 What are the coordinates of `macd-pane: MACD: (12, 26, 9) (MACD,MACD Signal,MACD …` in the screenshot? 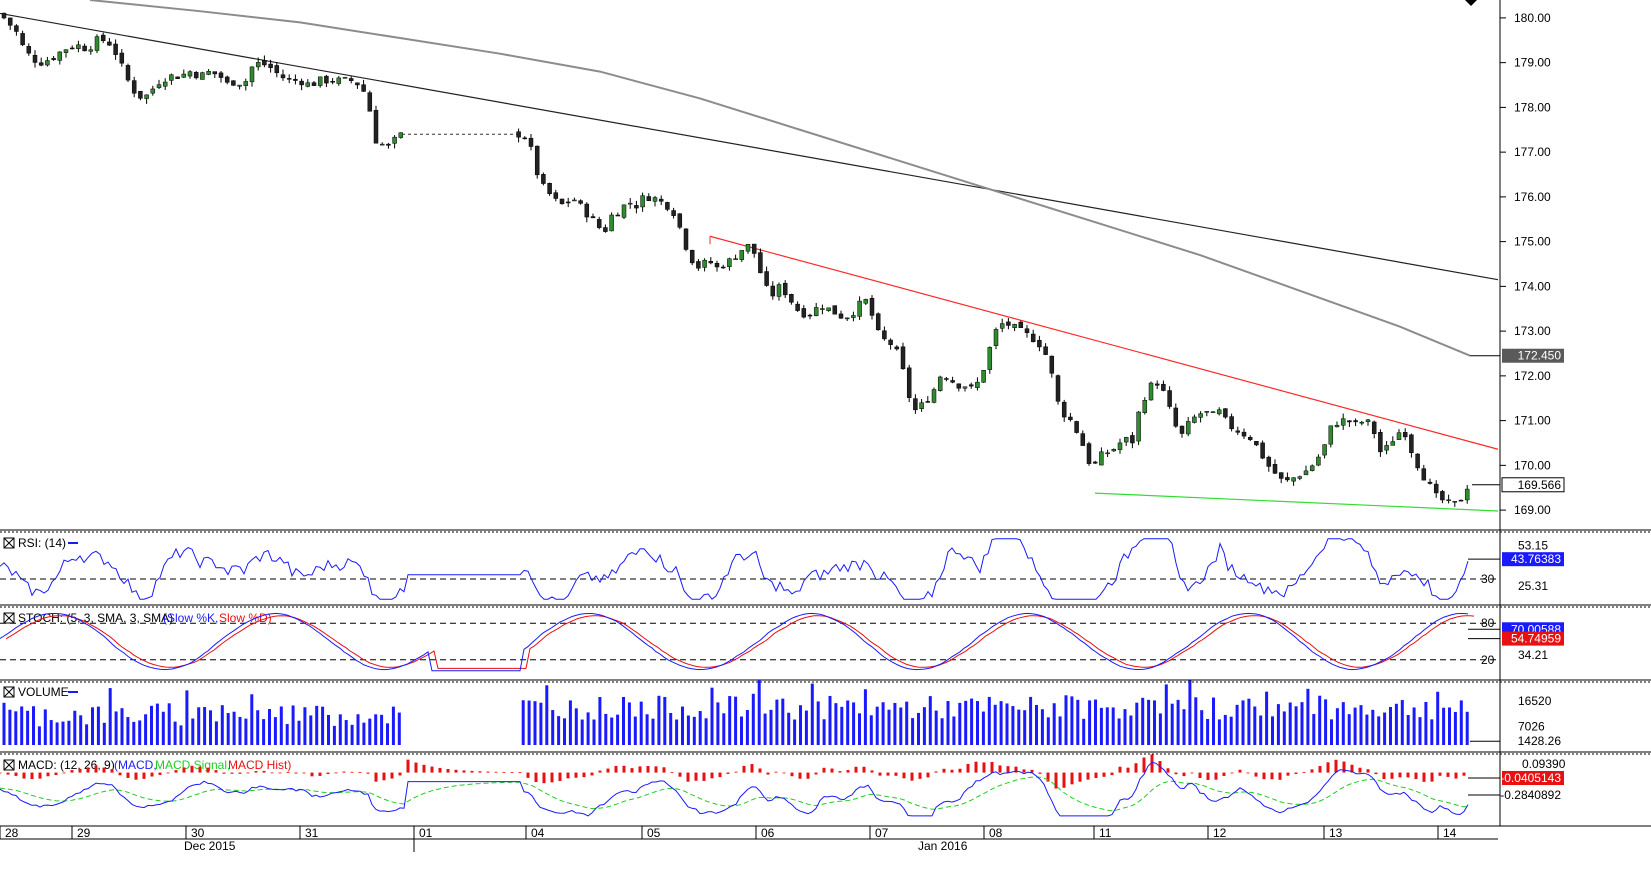 It's located at (825, 784).